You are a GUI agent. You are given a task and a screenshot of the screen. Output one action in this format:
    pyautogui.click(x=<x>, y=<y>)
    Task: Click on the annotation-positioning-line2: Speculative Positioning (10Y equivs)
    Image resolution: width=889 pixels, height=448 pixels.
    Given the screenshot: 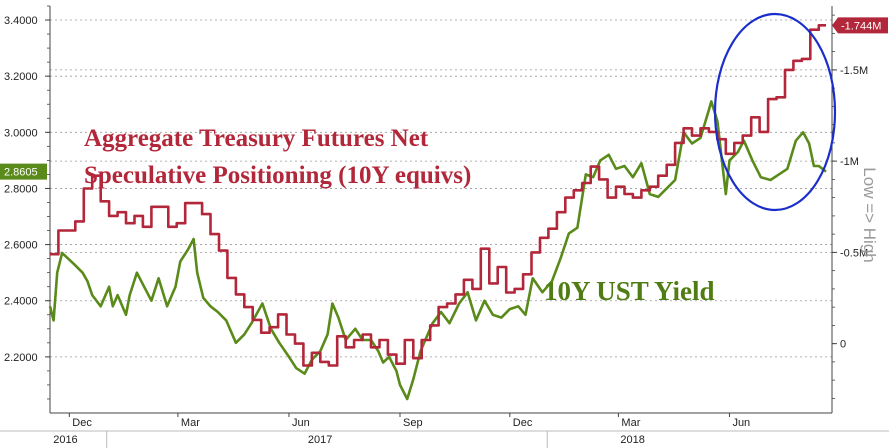 What is the action you would take?
    pyautogui.click(x=277, y=175)
    